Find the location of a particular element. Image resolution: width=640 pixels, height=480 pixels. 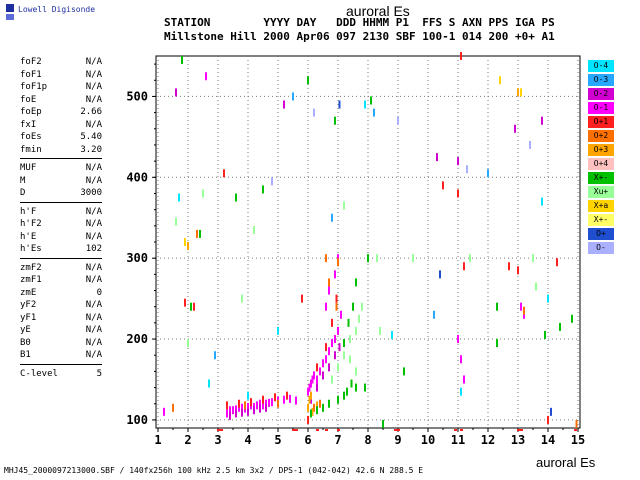

y-tick-label: 500 is located at coordinates (137, 96).